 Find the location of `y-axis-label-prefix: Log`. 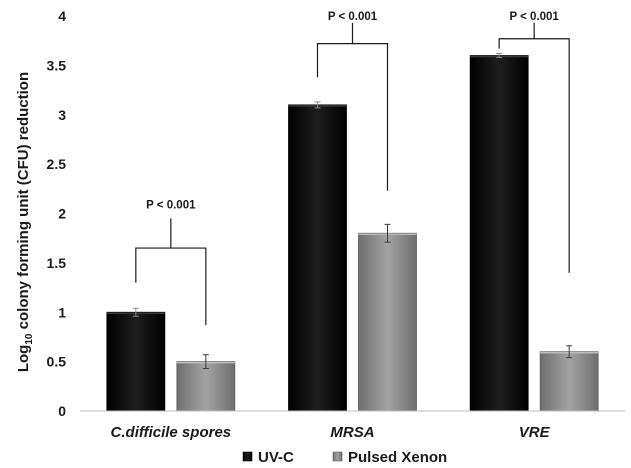

y-axis-label-prefix: Log is located at coordinates (23, 359).